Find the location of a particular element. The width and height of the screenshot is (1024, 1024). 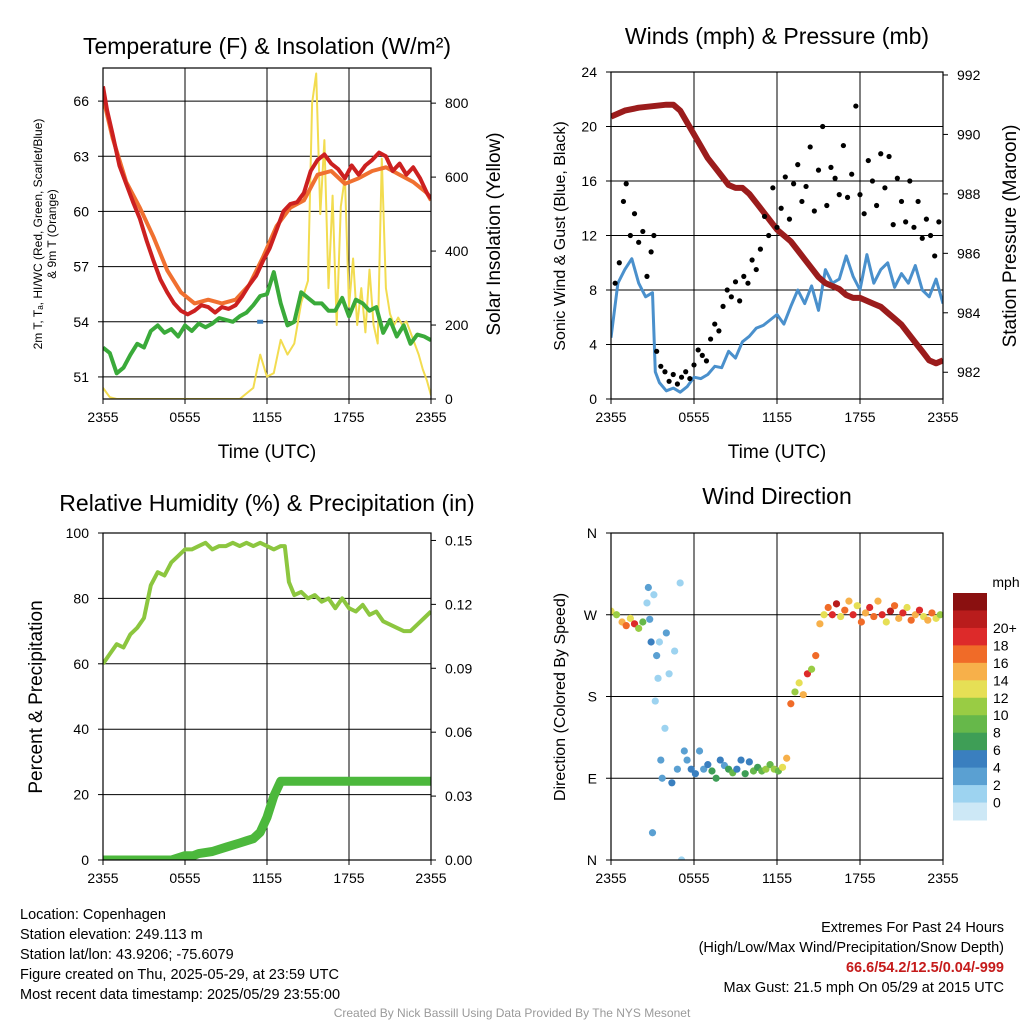

temp-xtick-label: 1755 is located at coordinates (348, 417).